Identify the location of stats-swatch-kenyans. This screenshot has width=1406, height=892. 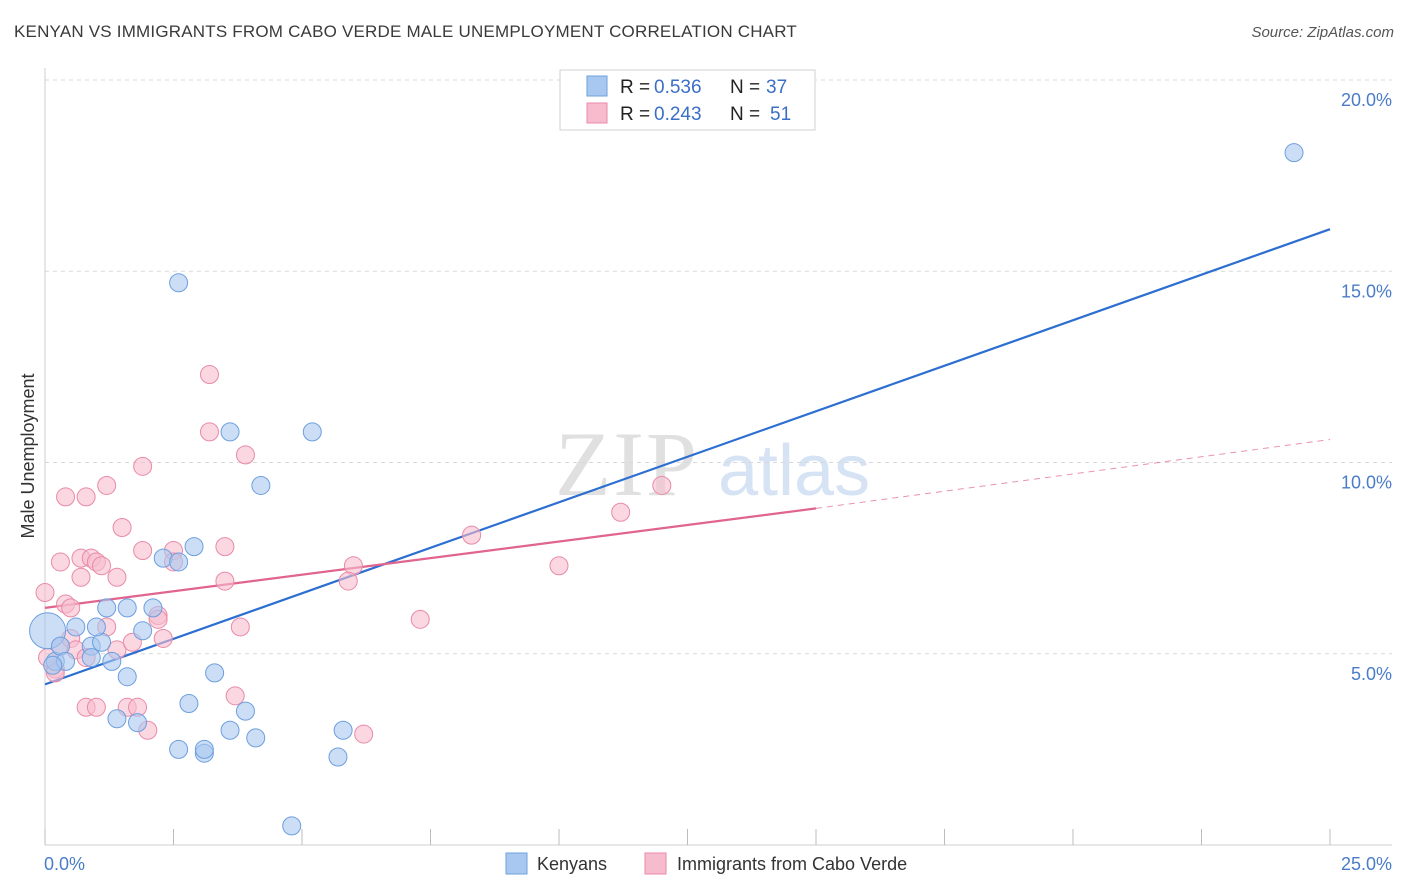
(597, 86).